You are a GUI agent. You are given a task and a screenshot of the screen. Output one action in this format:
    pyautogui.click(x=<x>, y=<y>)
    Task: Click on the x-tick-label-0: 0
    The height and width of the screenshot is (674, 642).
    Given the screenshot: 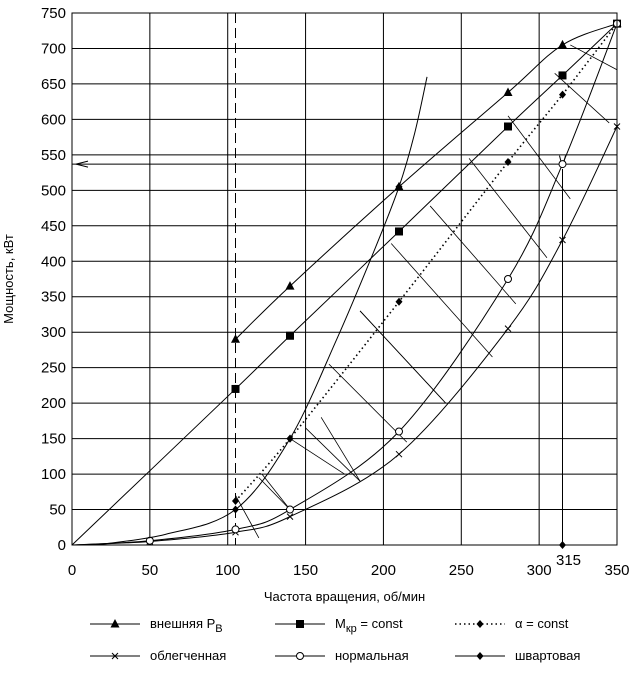 What is the action you would take?
    pyautogui.click(x=72, y=570)
    